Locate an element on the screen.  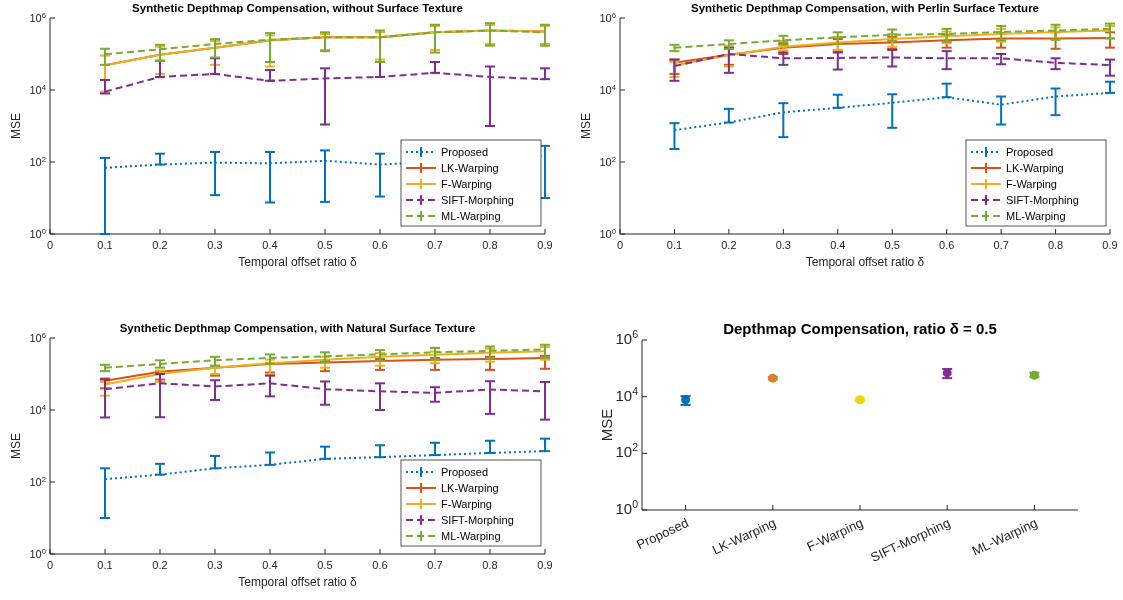
chart-title: Depthmap Compensation, ratio δ = 0.5 is located at coordinates (860, 328).